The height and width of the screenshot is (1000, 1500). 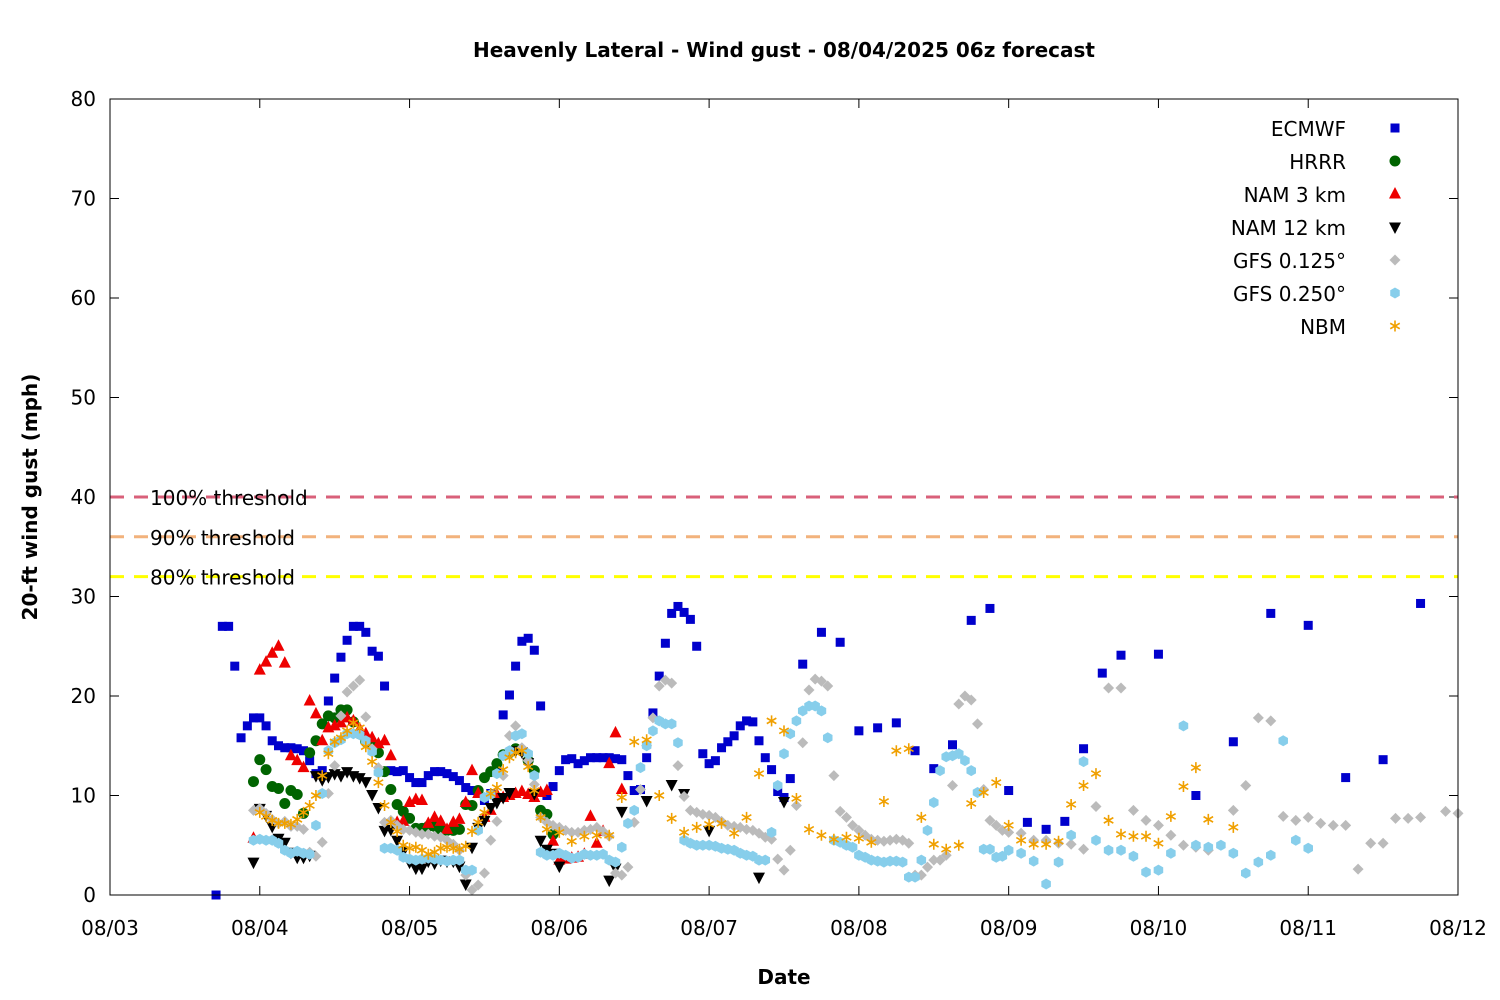 What do you see at coordinates (783, 977) in the screenshot?
I see `x-axis-title: Date` at bounding box center [783, 977].